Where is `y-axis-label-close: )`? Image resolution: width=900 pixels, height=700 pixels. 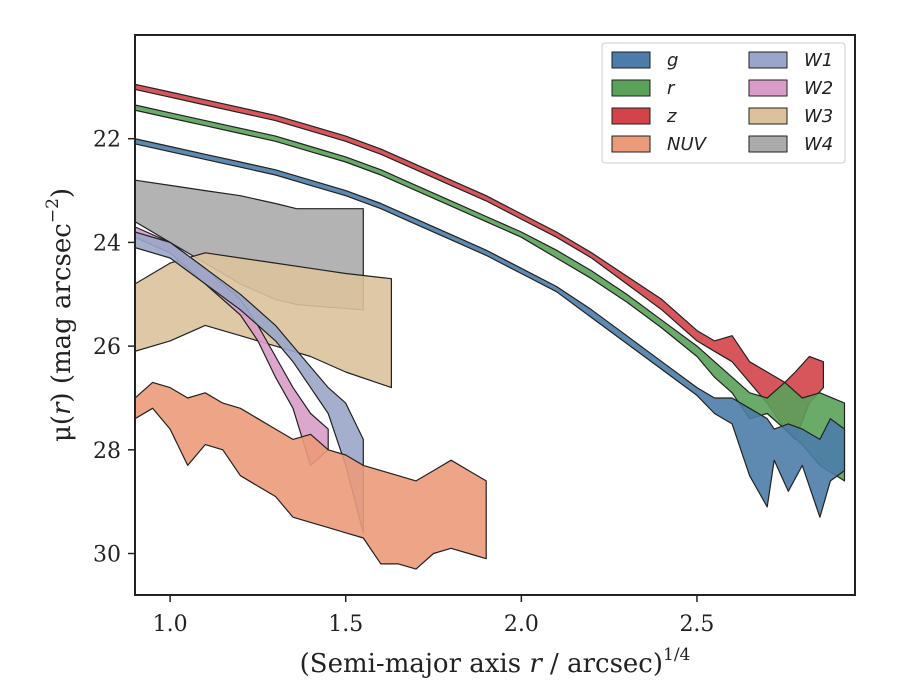
y-axis-label-close: ) is located at coordinates (62, 193).